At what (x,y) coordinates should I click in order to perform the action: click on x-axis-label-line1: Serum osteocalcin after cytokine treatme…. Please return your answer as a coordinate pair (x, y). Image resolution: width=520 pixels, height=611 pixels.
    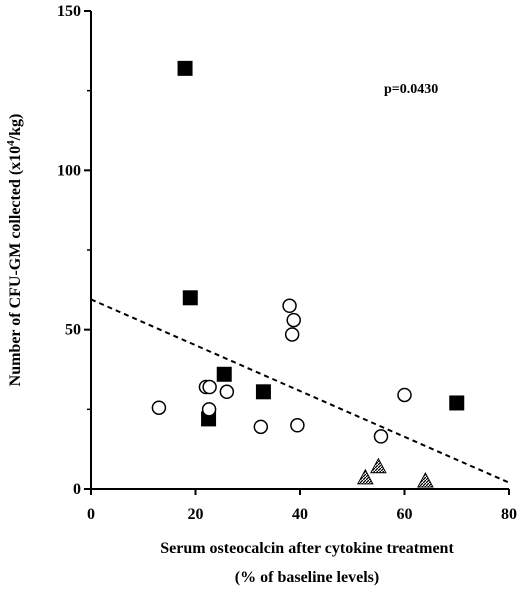
    Looking at the image, I should click on (307, 548).